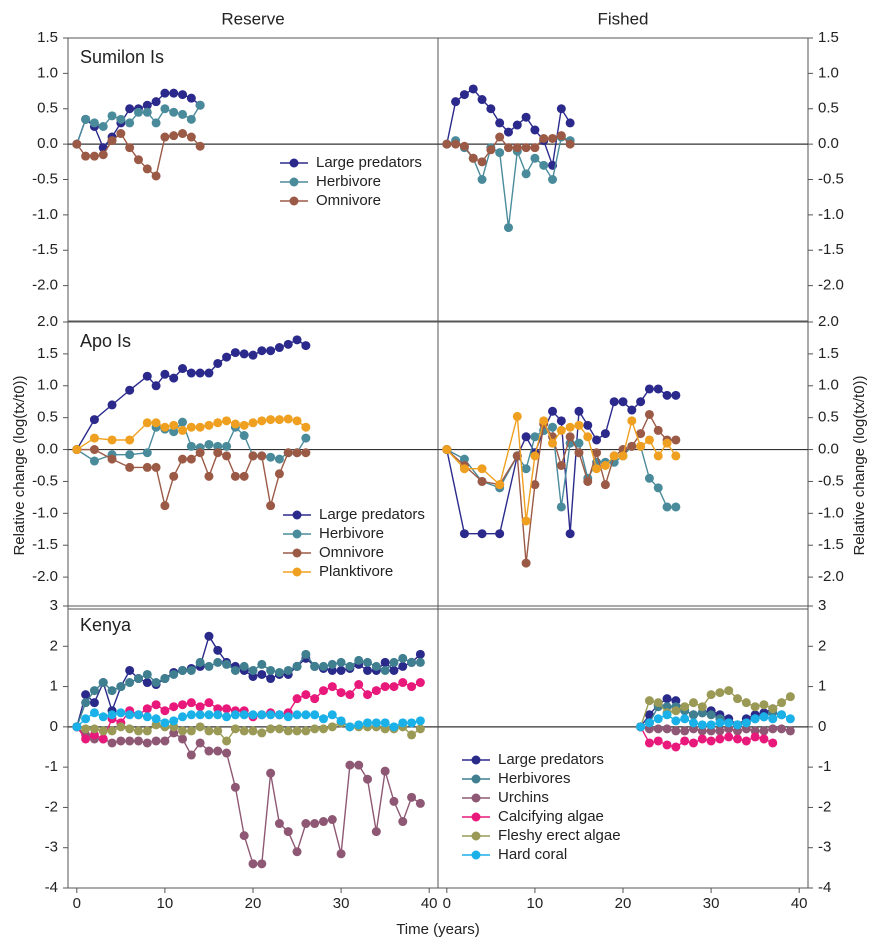  Describe the element at coordinates (106, 625) in the screenshot. I see `panel-label: Kenya` at that location.